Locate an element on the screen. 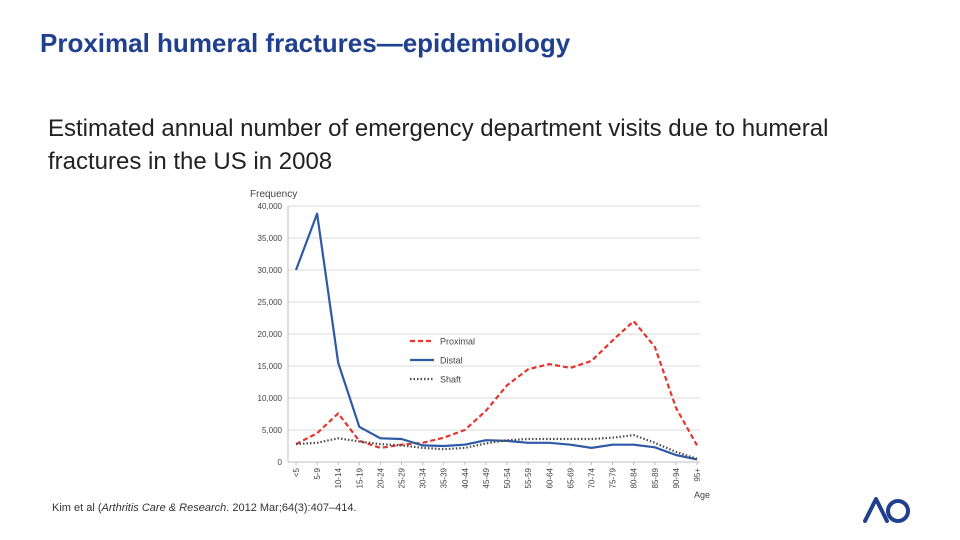  chart-legend: Proximal Distal Shaft is located at coordinates (442, 361).